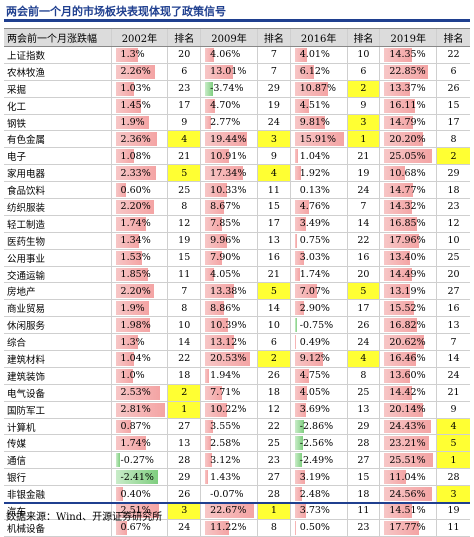 The image size is (474, 537). Describe the element at coordinates (229, 494) in the screenshot. I see `value-cell: -0.07%` at that location.